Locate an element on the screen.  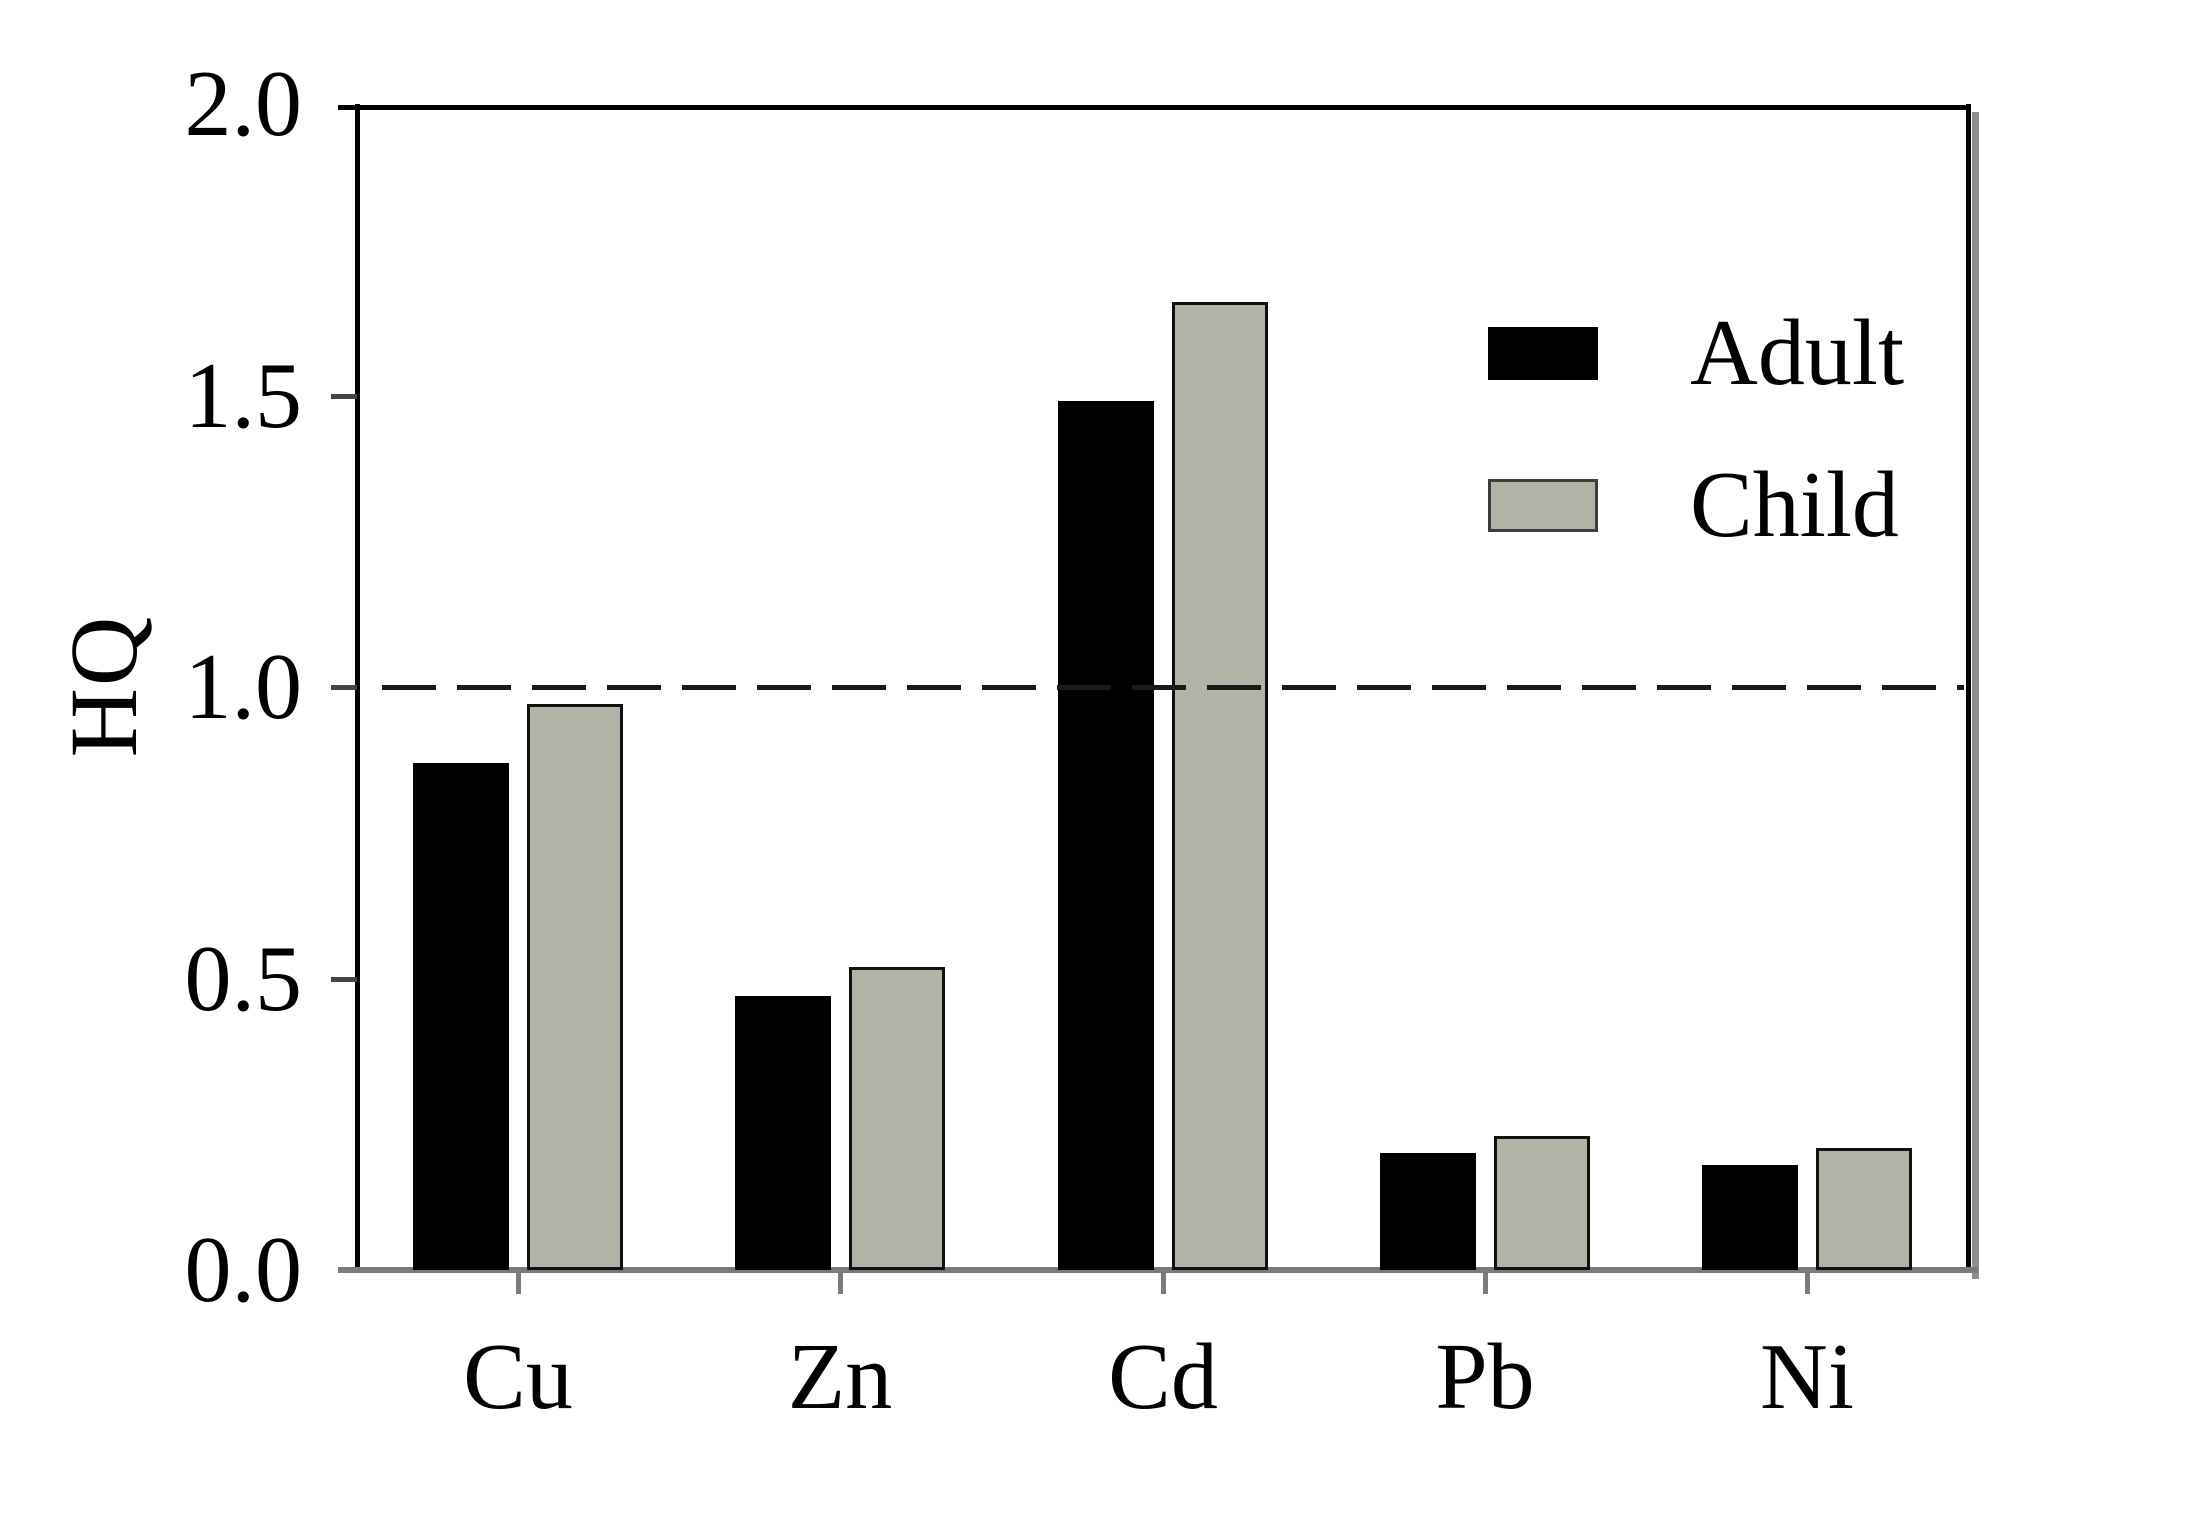
bar-child-pb is located at coordinates (1542, 1203).